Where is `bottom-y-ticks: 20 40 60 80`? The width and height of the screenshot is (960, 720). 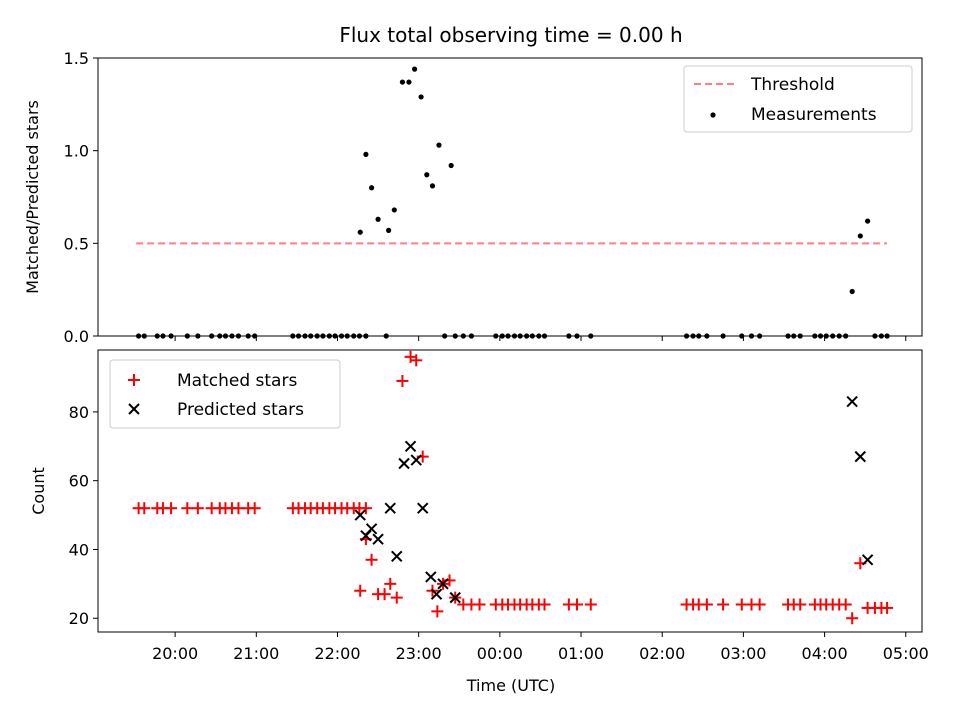
bottom-y-ticks: 20 40 60 80 is located at coordinates (83, 515).